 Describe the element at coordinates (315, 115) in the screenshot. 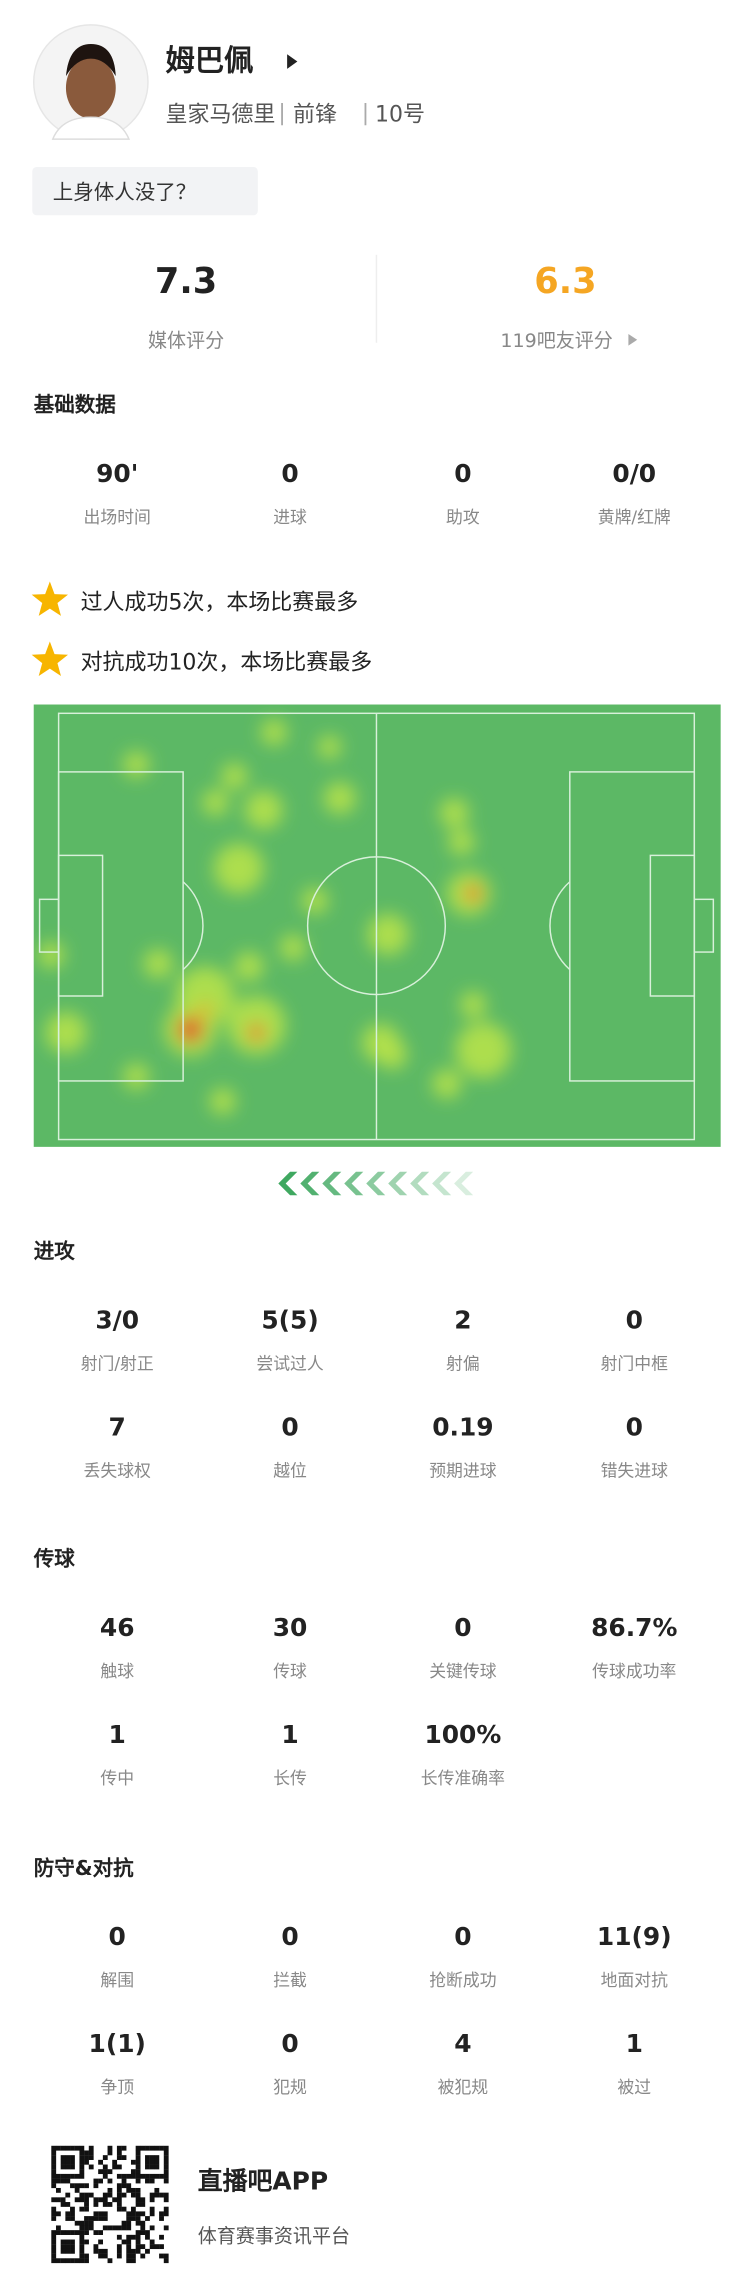

I see `position: 前锋` at that location.